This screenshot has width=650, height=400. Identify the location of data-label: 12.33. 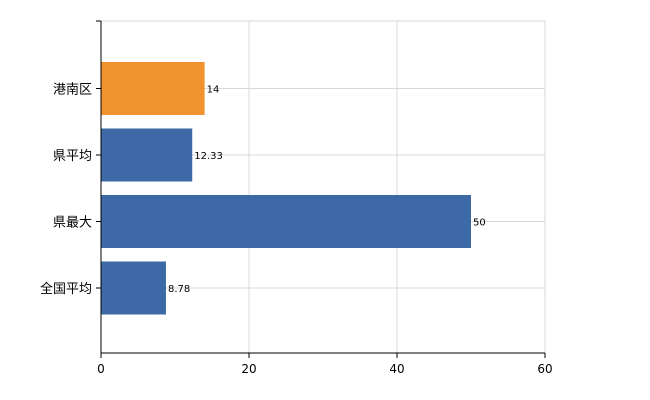
(208, 156).